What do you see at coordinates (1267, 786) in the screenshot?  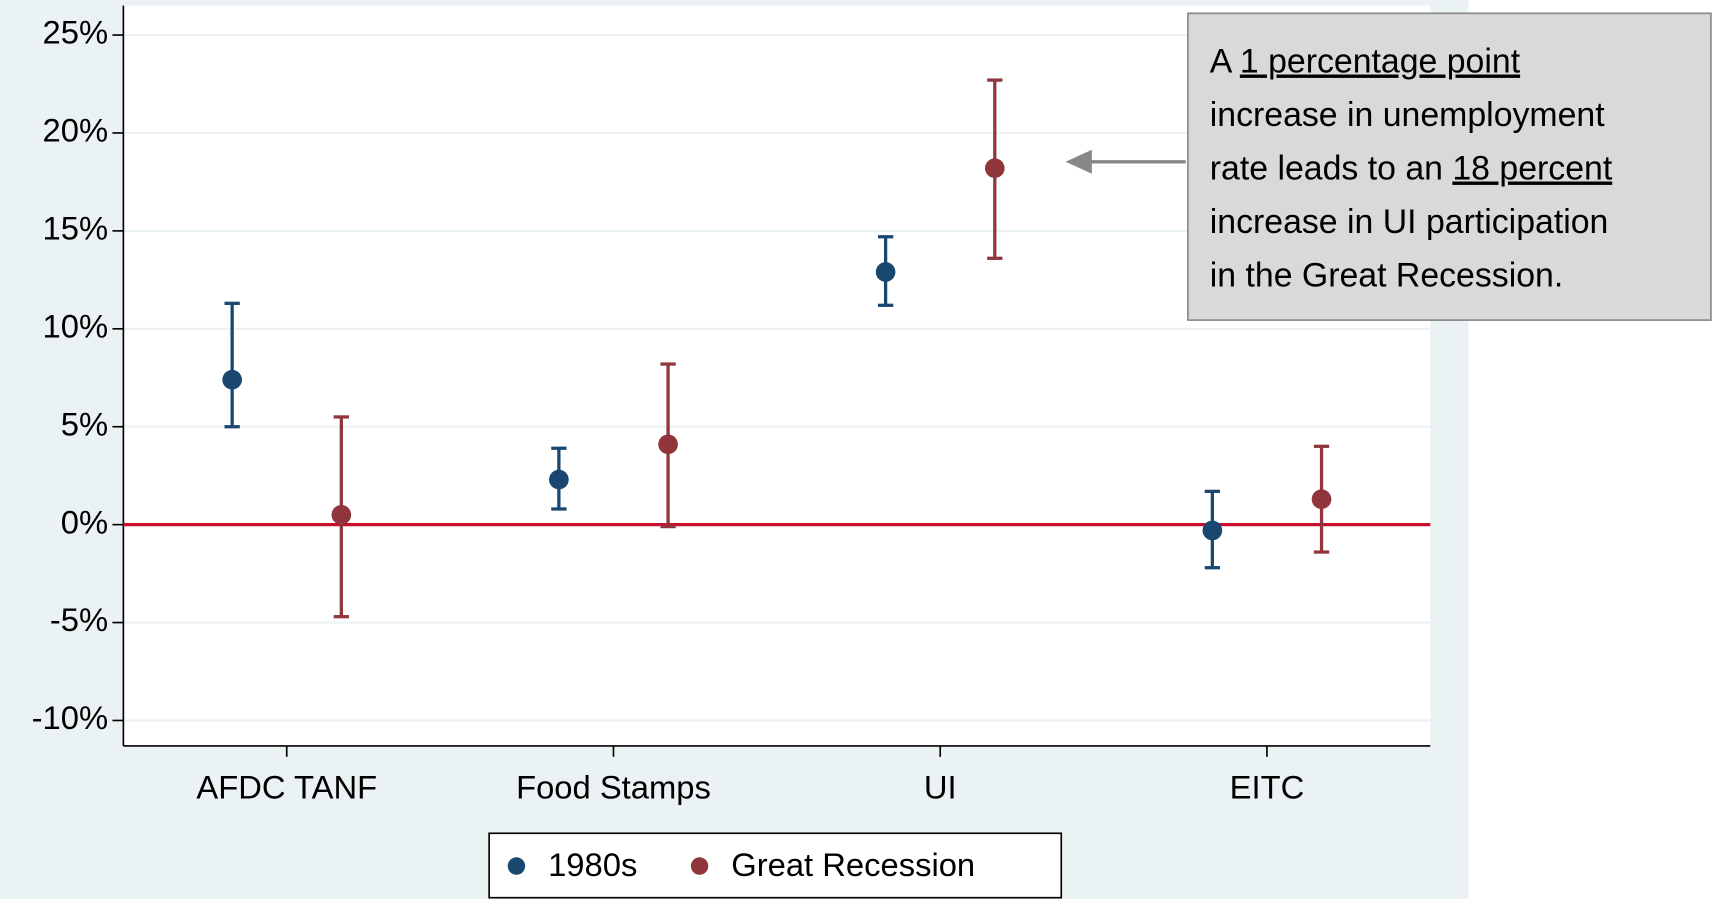 I see `x-tick-label: EITC` at bounding box center [1267, 786].